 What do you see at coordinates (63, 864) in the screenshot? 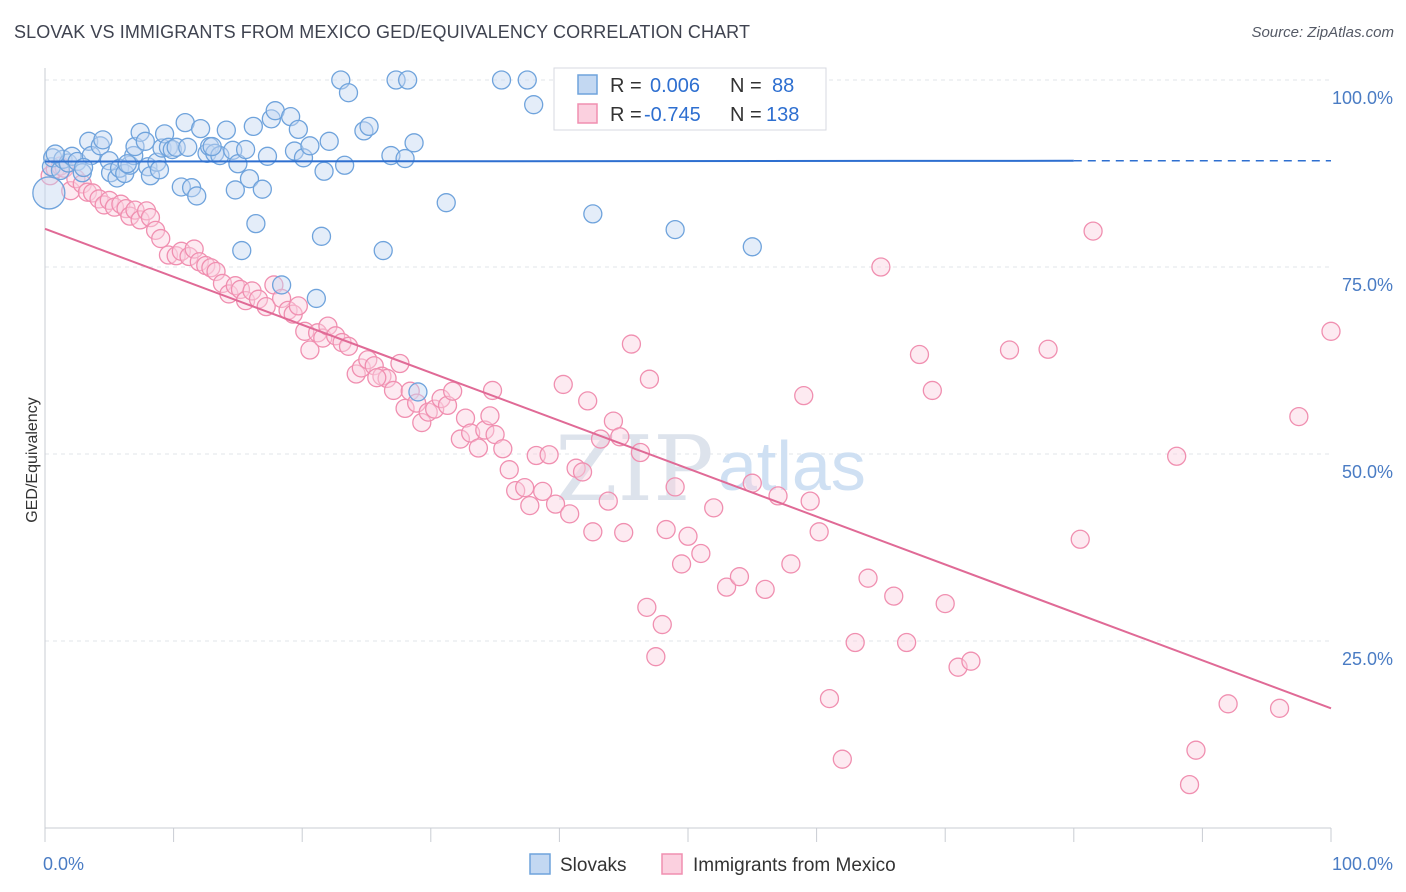
I see `x-tick-label-min: 0.0%` at bounding box center [63, 864].